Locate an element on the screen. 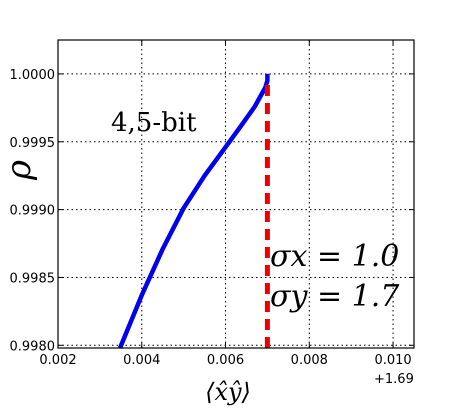 The width and height of the screenshot is (460, 408). annotation-sigma-y: σy = 1.7 is located at coordinates (335, 296).